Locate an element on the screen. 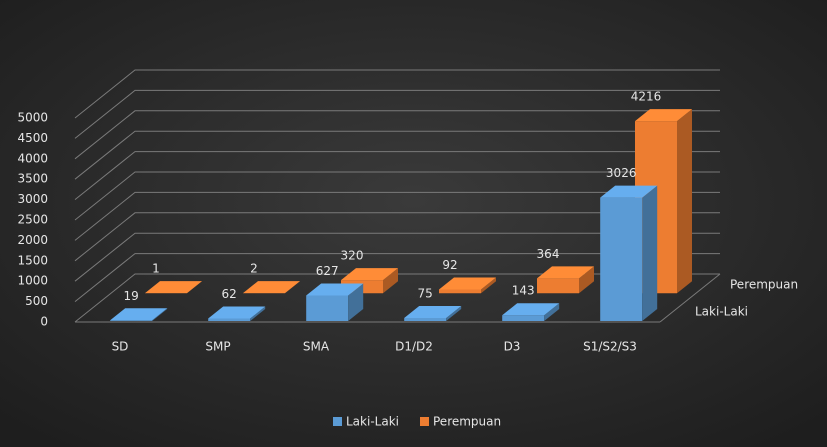 This screenshot has height=447, width=827. y-tick-label: 500 is located at coordinates (36, 301).